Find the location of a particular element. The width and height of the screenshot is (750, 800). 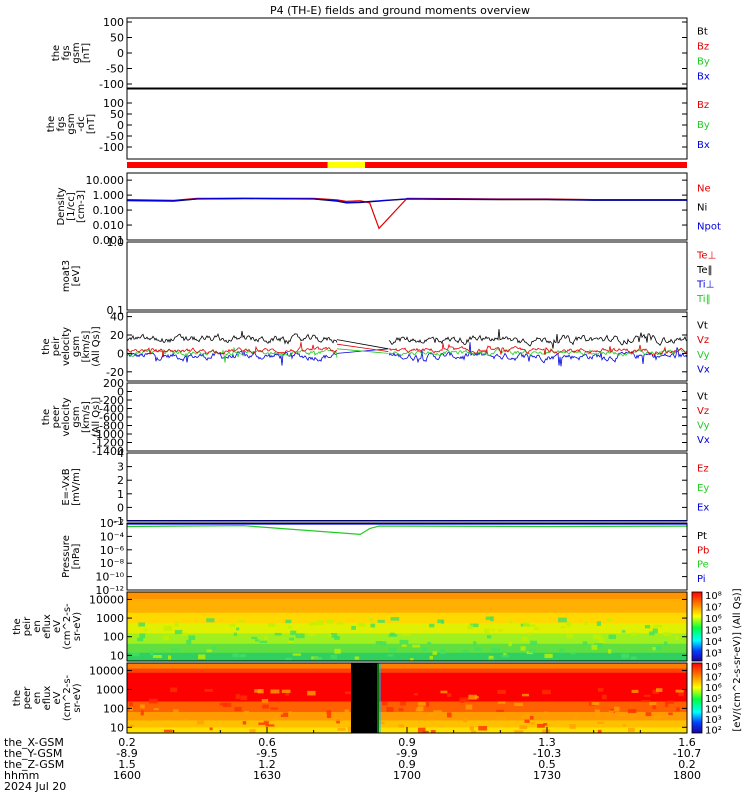

y-axis-label-line: en is located at coordinates (37, 626).